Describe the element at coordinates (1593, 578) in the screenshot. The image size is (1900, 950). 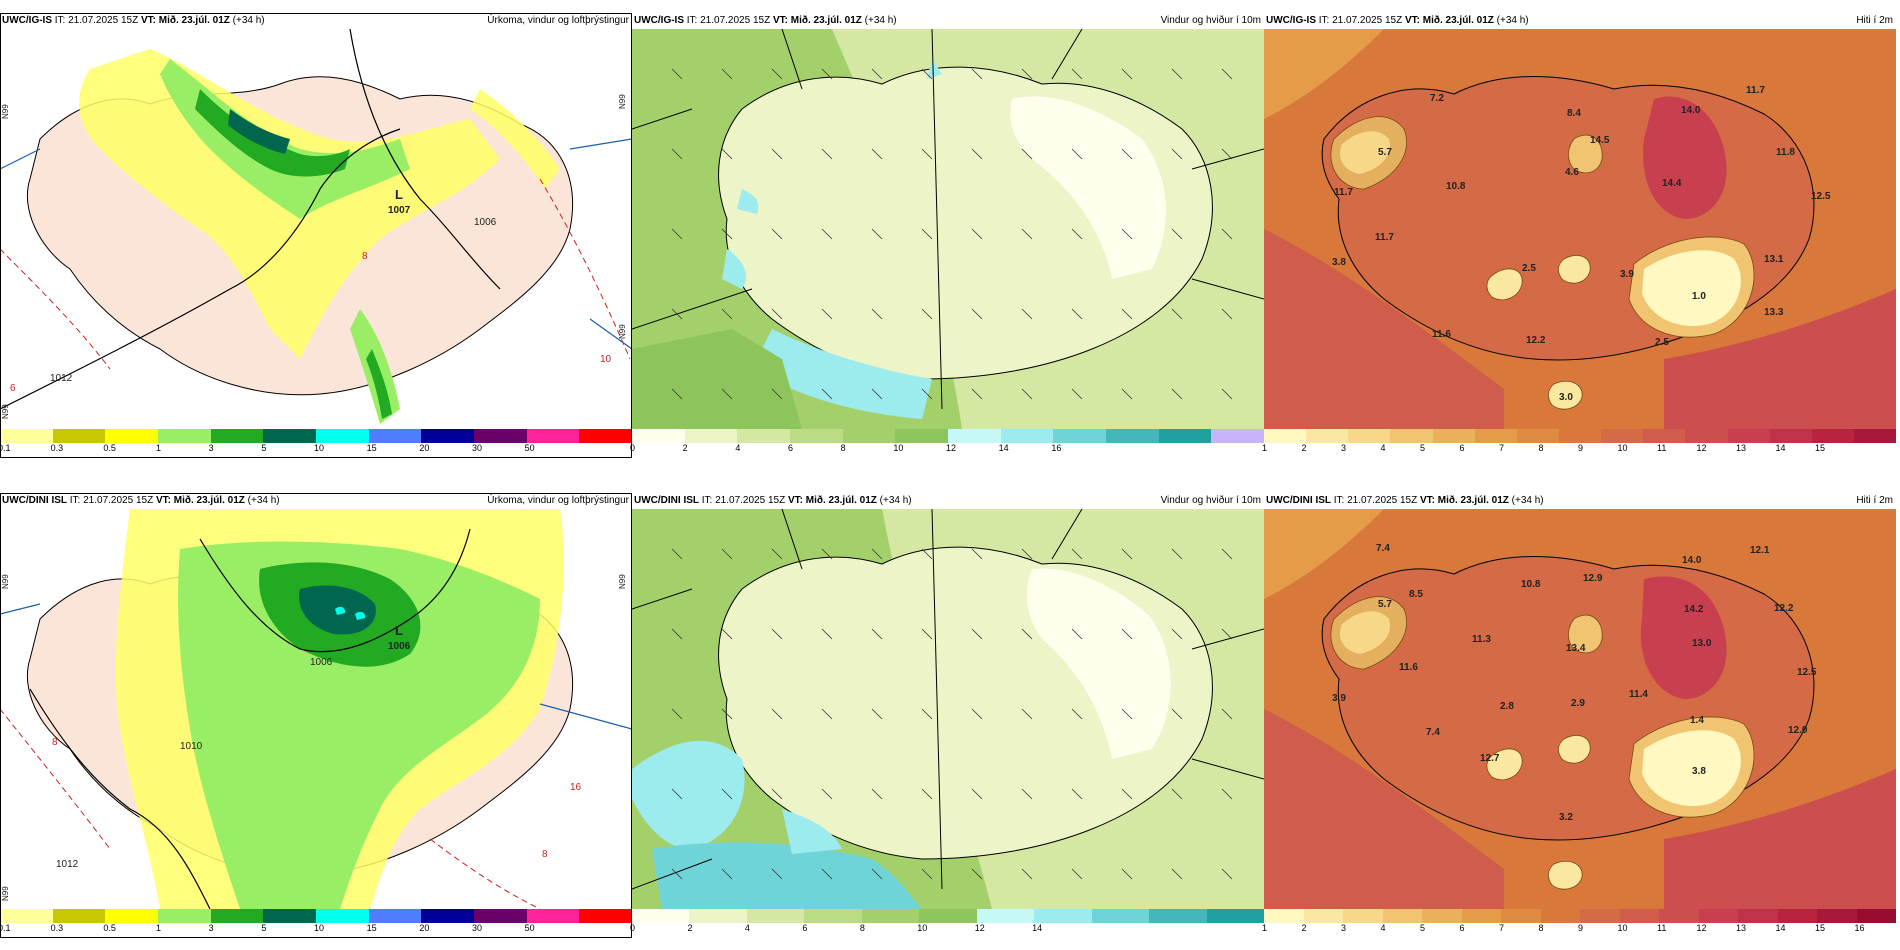
I see `temp-label: 12.9` at that location.